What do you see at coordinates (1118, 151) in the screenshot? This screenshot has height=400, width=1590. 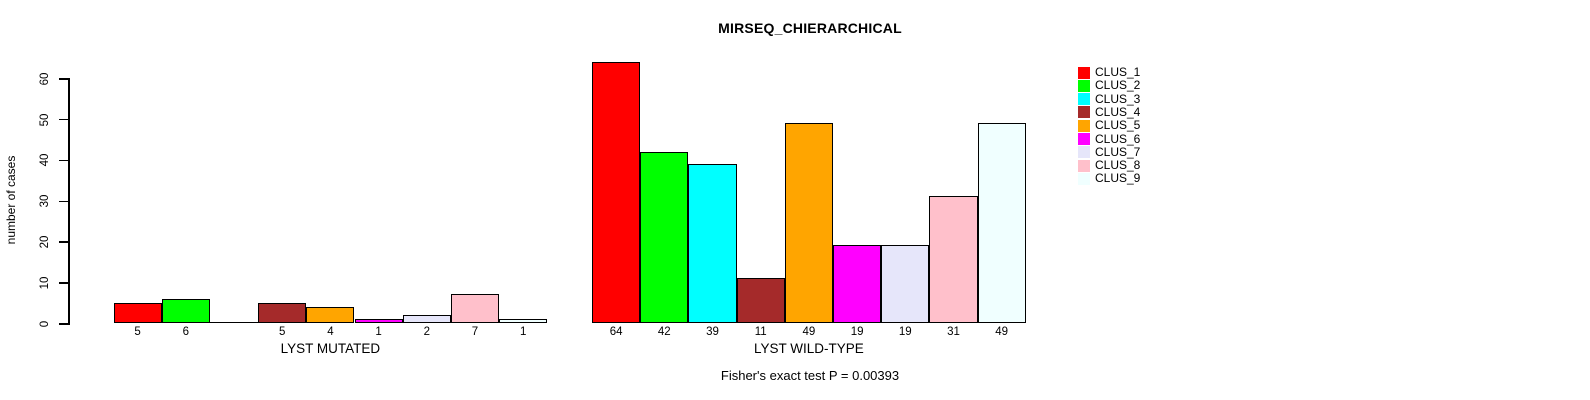 I see `legend-label: CLUS_7` at bounding box center [1118, 151].